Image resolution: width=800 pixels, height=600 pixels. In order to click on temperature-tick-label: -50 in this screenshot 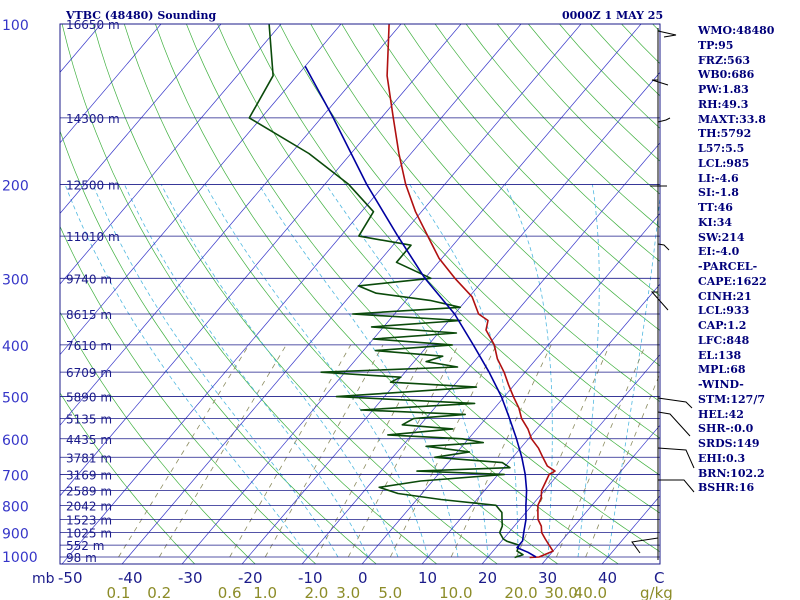, I will do `click(70, 578)`.